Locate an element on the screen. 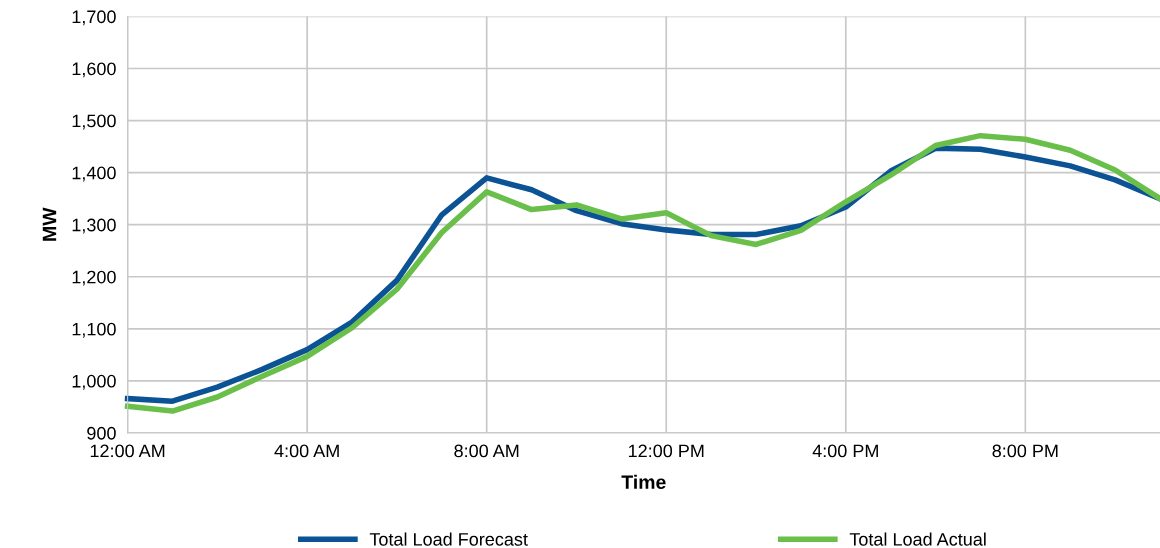  y-tick-label: 1,600 is located at coordinates (94, 70).